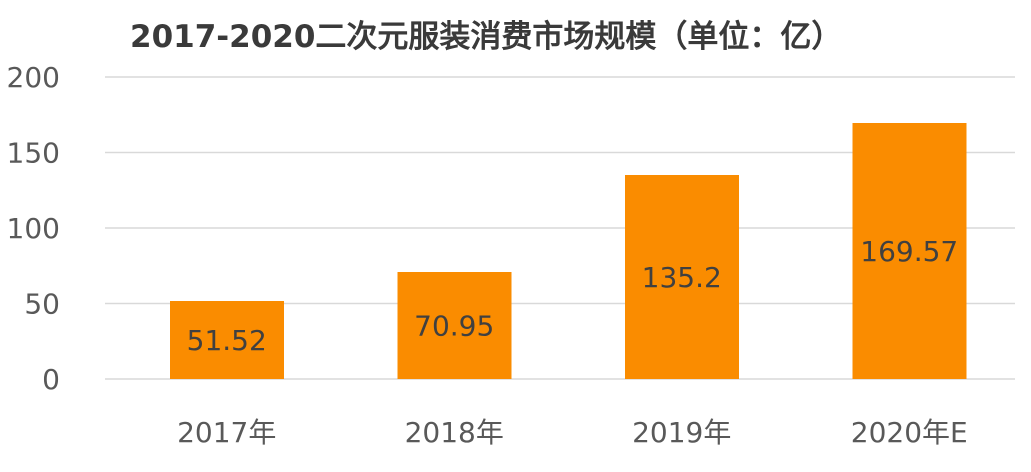 The image size is (1031, 472). Describe the element at coordinates (454, 432) in the screenshot. I see `x-category-label: 2018年` at that location.